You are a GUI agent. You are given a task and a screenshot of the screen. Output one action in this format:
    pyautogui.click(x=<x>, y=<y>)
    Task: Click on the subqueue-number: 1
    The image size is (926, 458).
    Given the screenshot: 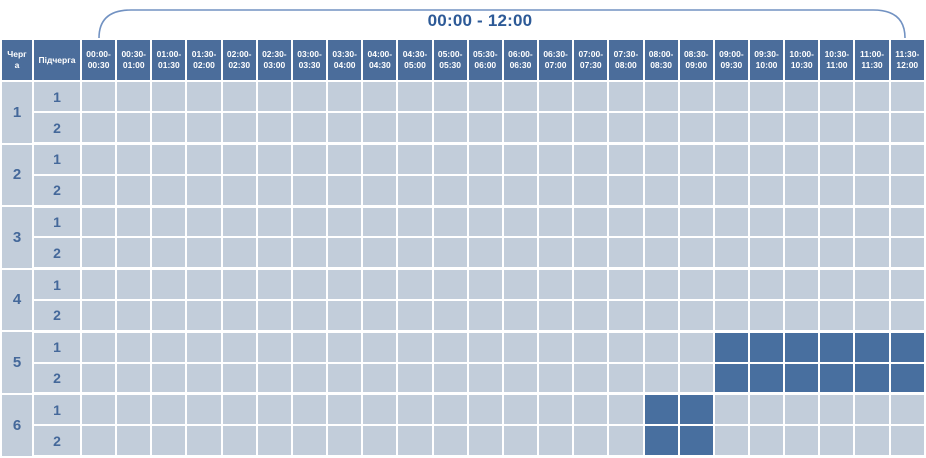 What is the action you would take?
    pyautogui.click(x=57, y=222)
    